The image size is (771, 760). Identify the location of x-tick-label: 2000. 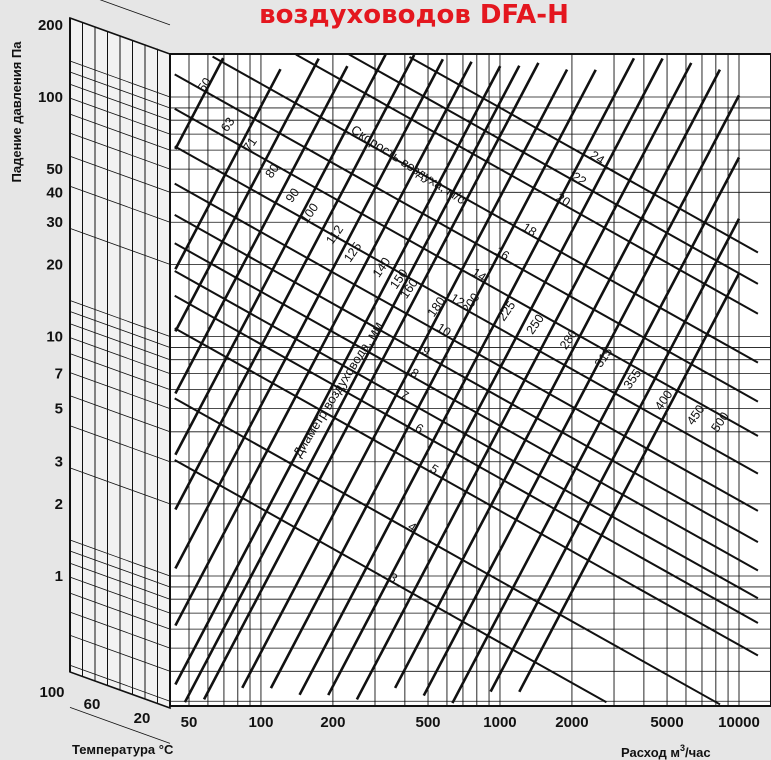
(571, 722).